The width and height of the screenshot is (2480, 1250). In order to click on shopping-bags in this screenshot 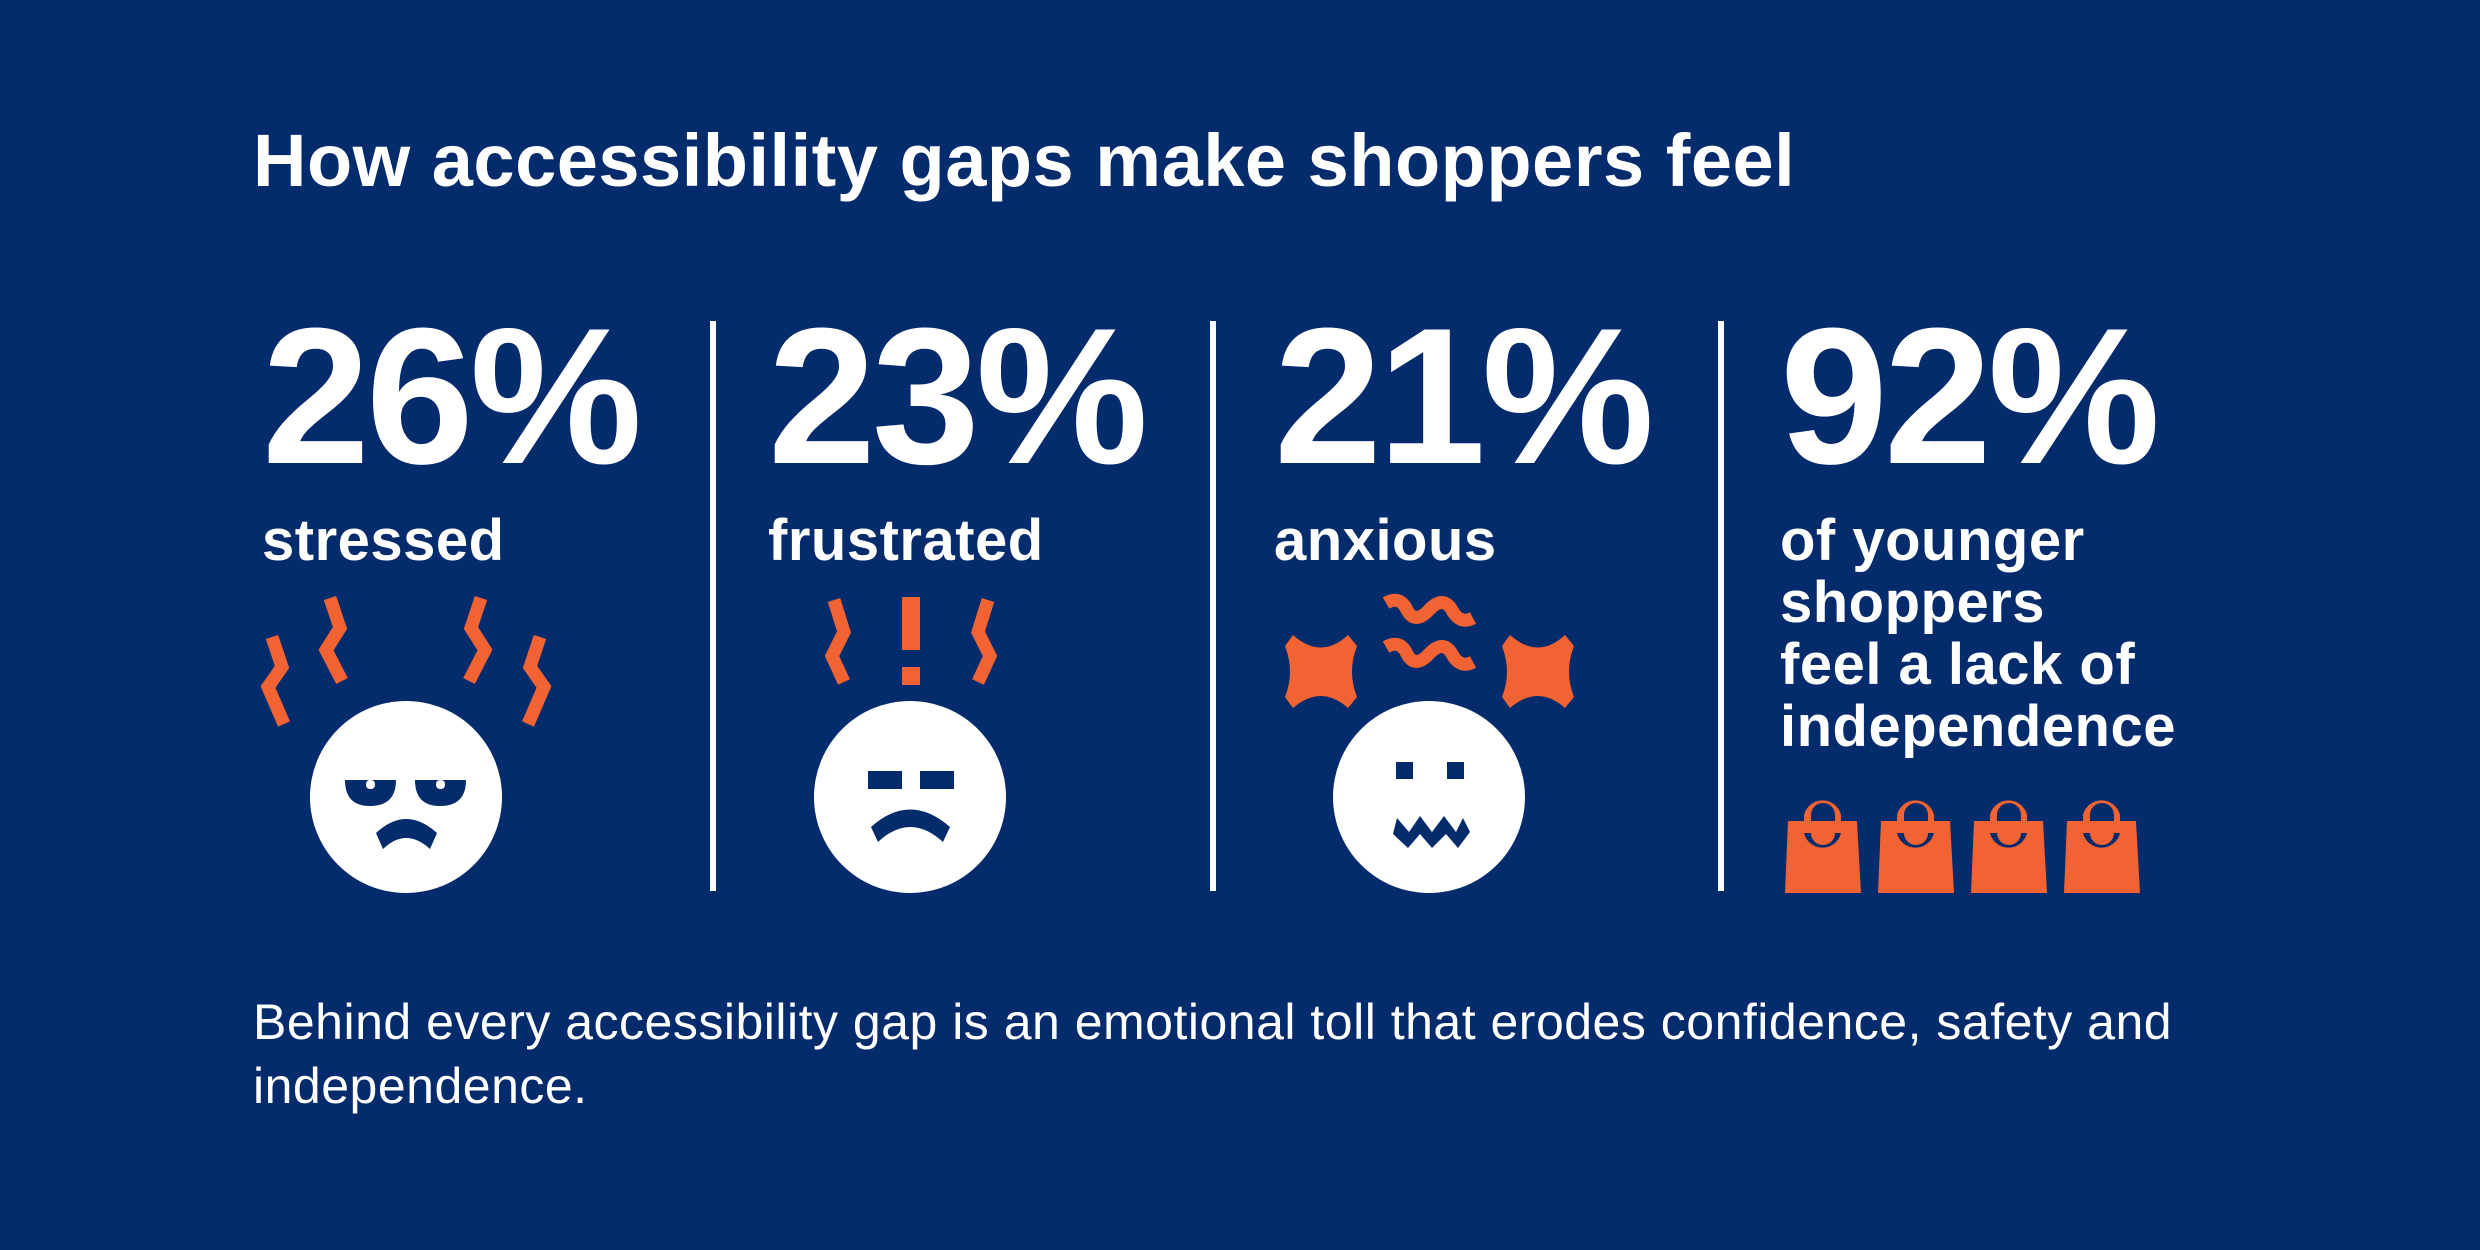, I will do `click(1962, 846)`.